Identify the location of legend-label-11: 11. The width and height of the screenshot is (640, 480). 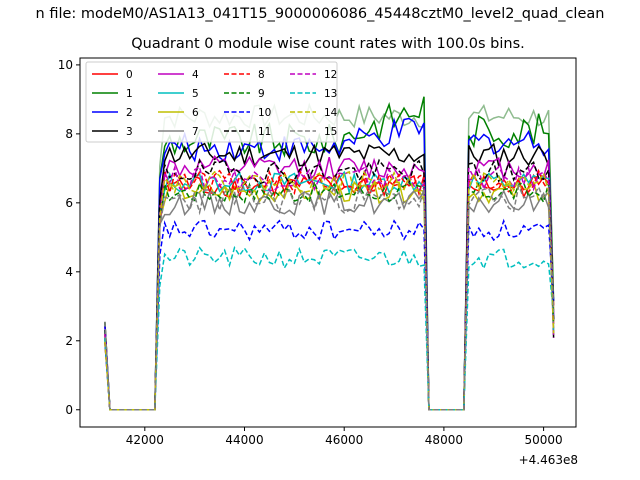
(264, 132).